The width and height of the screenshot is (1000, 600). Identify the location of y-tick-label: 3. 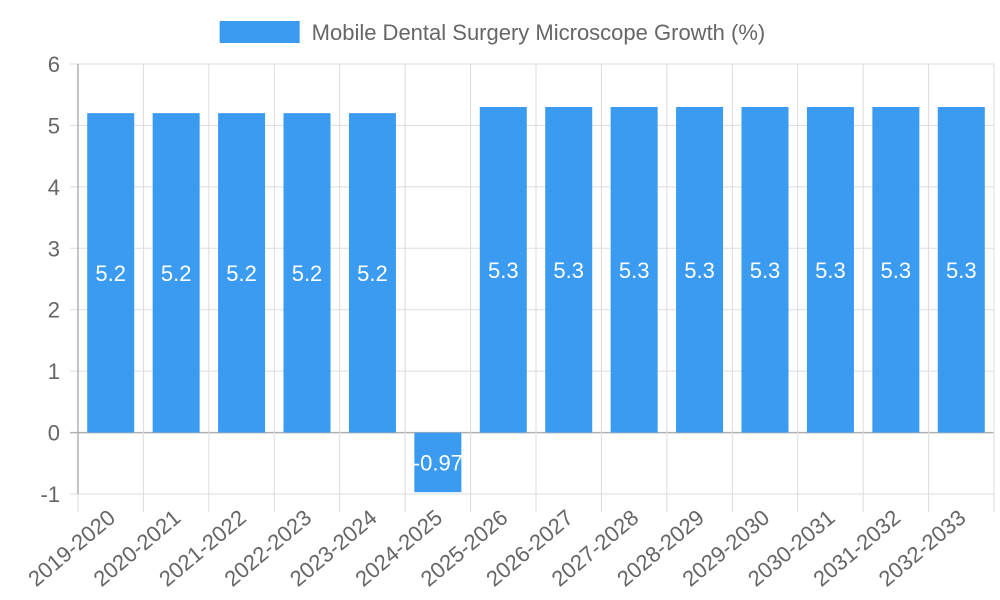
(54, 248).